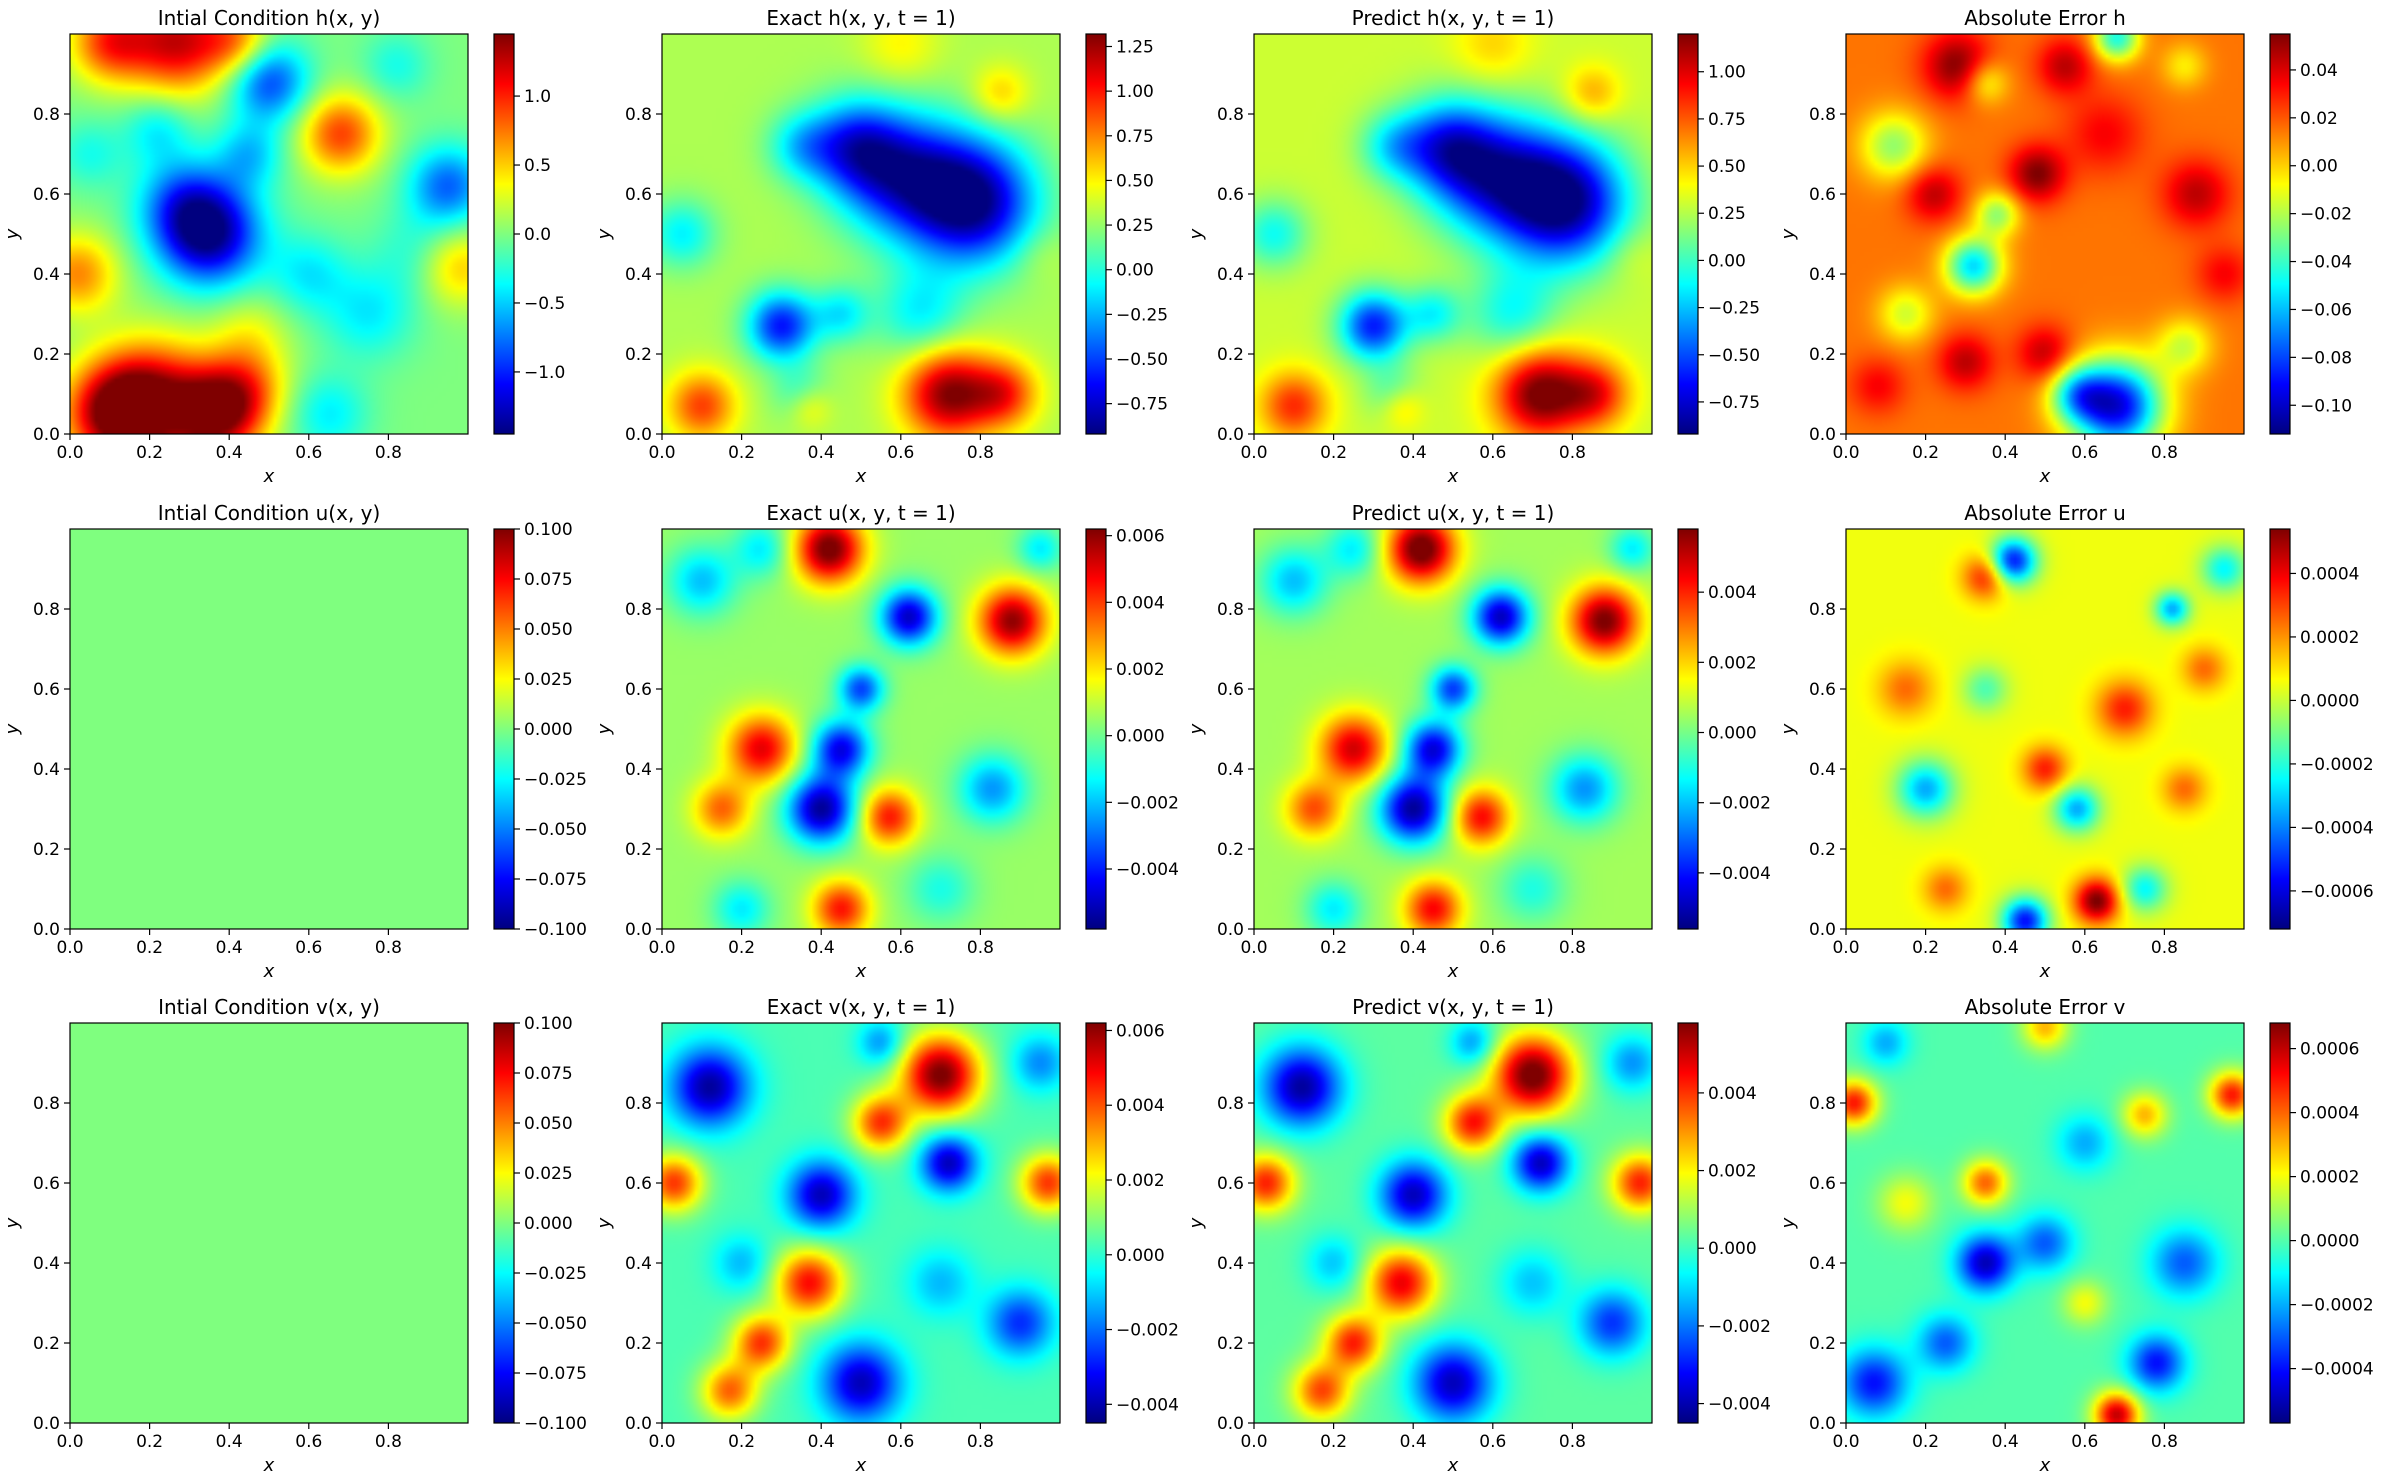 This screenshot has width=2383, height=1482. What do you see at coordinates (548, 1124) in the screenshot?
I see `colorbar-tick-label: 0.050` at bounding box center [548, 1124].